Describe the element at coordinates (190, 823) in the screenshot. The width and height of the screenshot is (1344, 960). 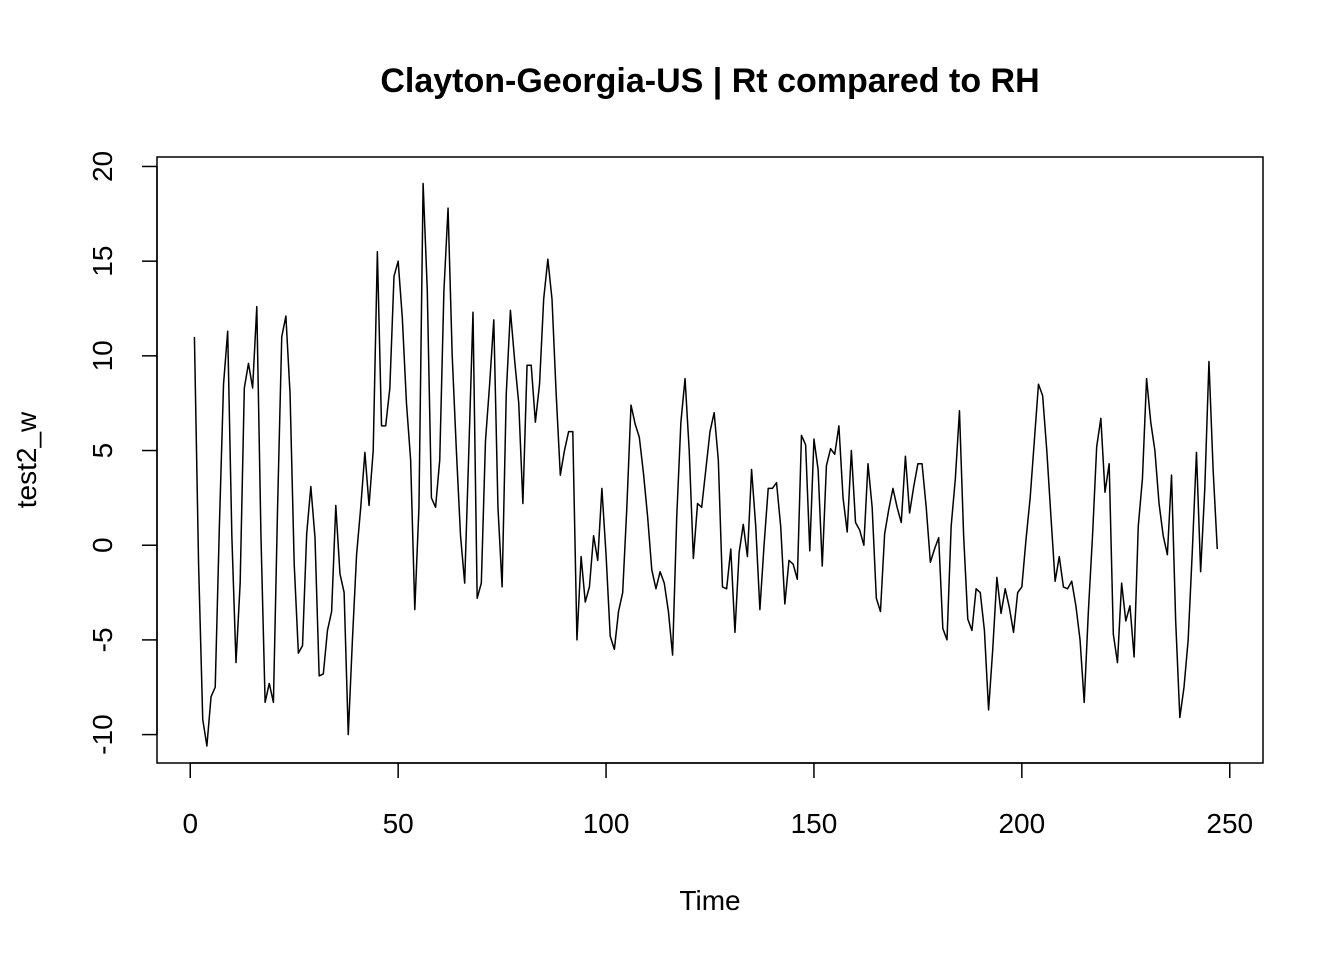
I see `x-tick-label: 0` at that location.